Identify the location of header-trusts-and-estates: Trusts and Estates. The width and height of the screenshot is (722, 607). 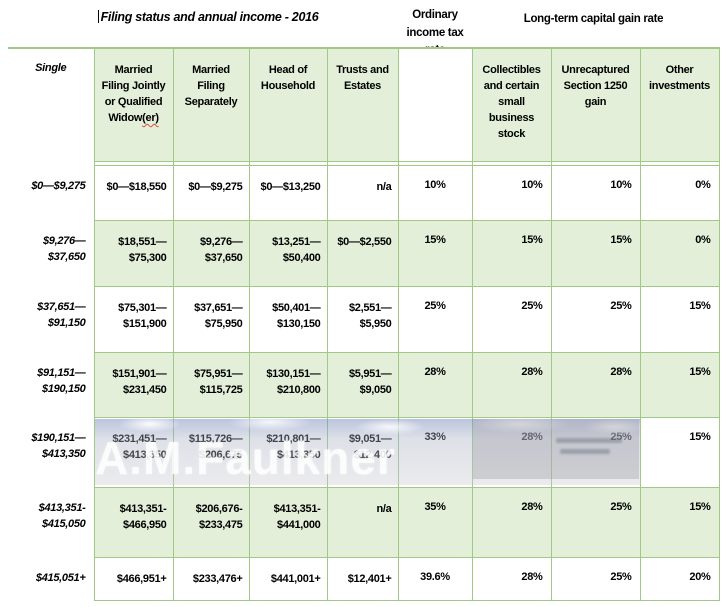
(362, 104).